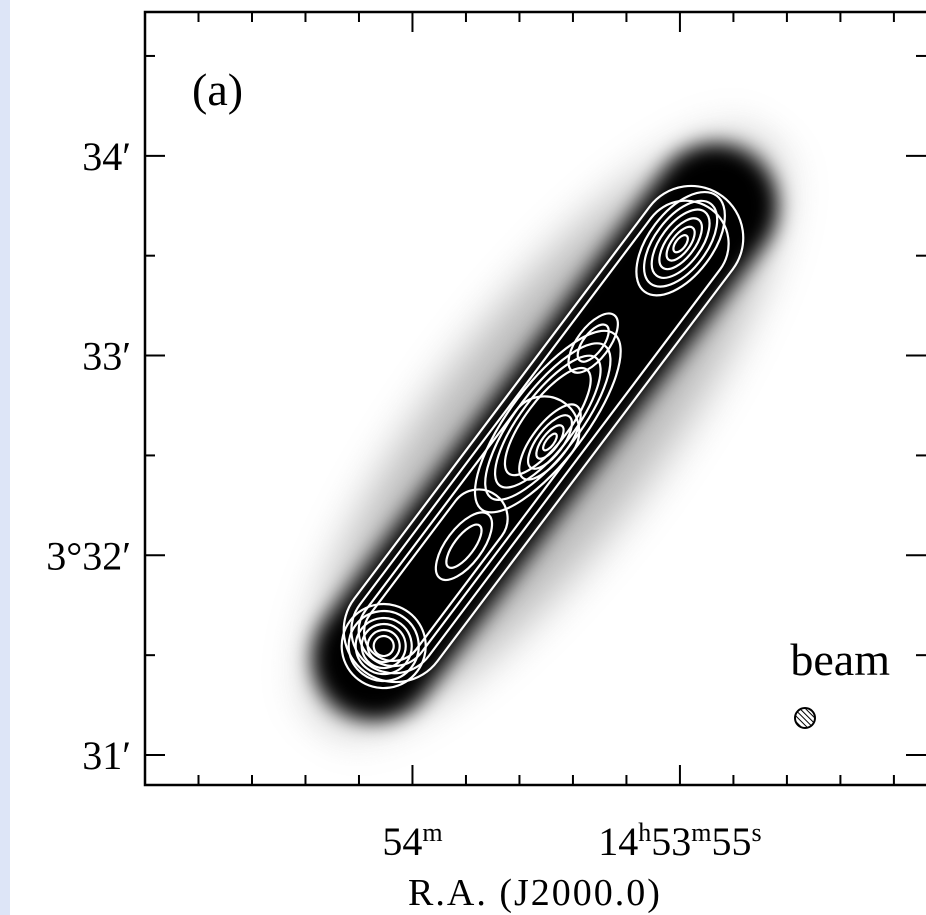  Describe the element at coordinates (840, 659) in the screenshot. I see `beam-label: beam` at that location.